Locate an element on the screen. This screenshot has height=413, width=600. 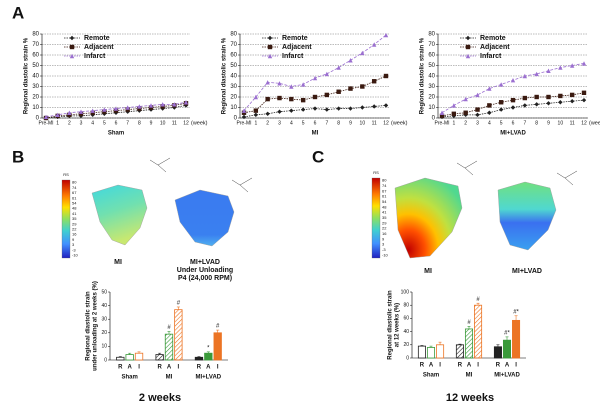
y-axis-label: Regional diastolic strain is located at coordinates (89, 326).